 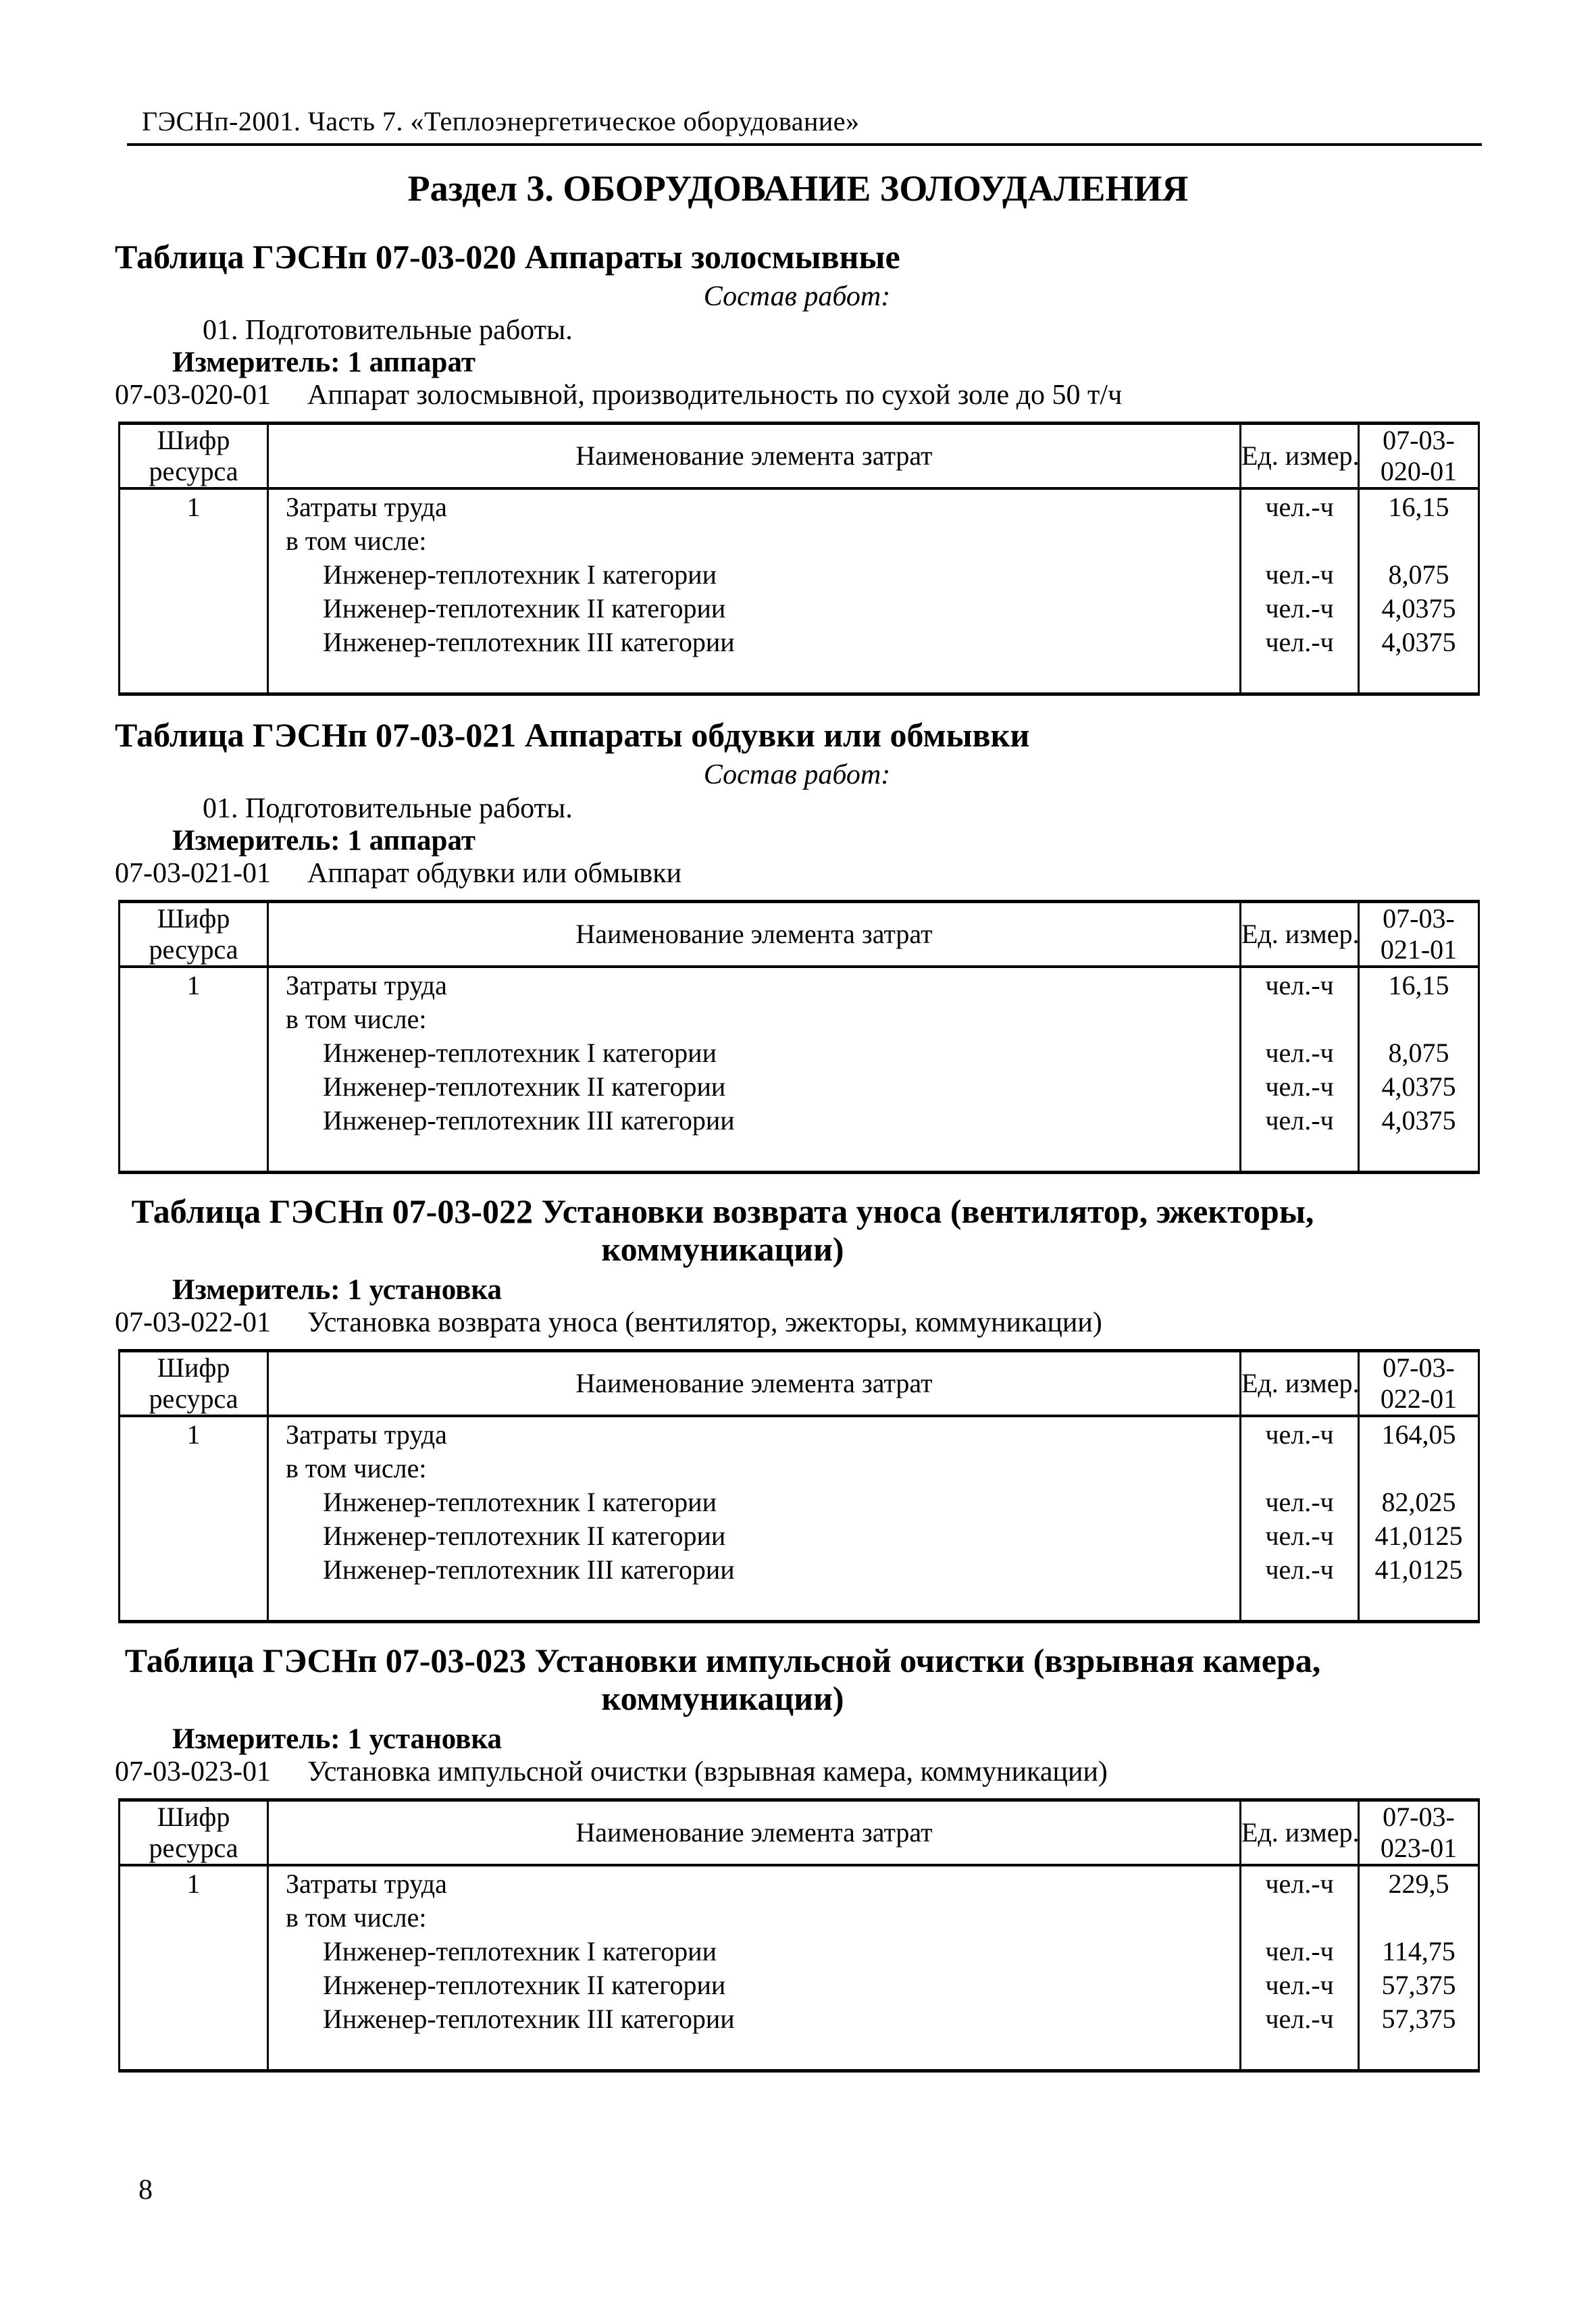 What do you see at coordinates (1419, 1882) in the screenshot?
I see `value-cell: 229,5` at bounding box center [1419, 1882].